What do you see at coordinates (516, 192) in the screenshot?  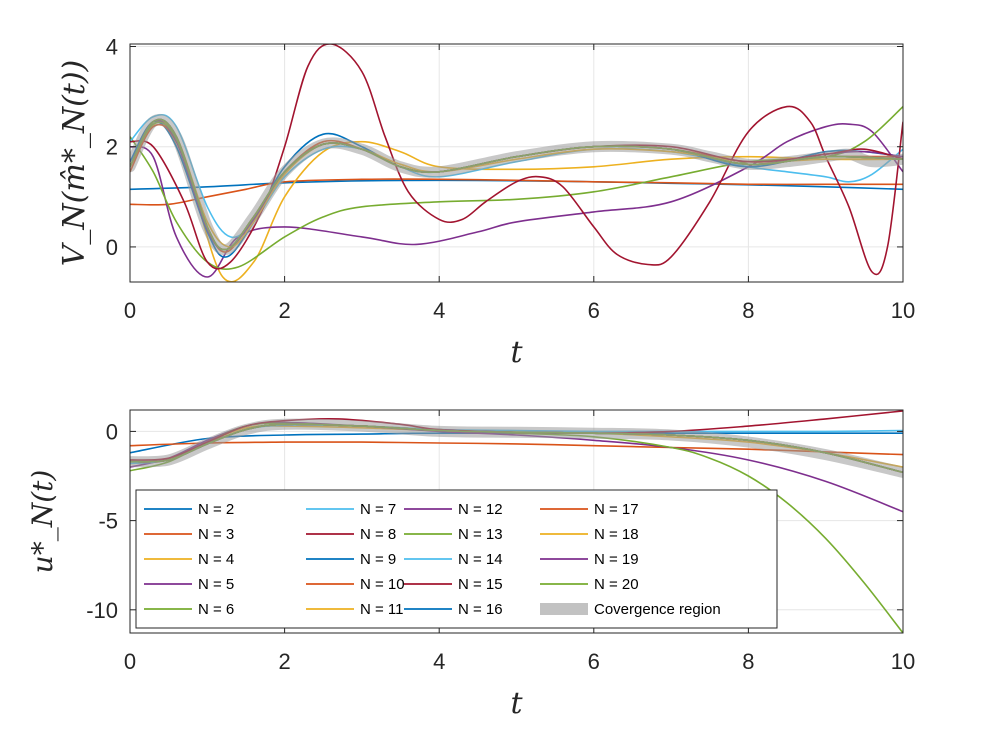 I see `series-line-n3` at bounding box center [516, 192].